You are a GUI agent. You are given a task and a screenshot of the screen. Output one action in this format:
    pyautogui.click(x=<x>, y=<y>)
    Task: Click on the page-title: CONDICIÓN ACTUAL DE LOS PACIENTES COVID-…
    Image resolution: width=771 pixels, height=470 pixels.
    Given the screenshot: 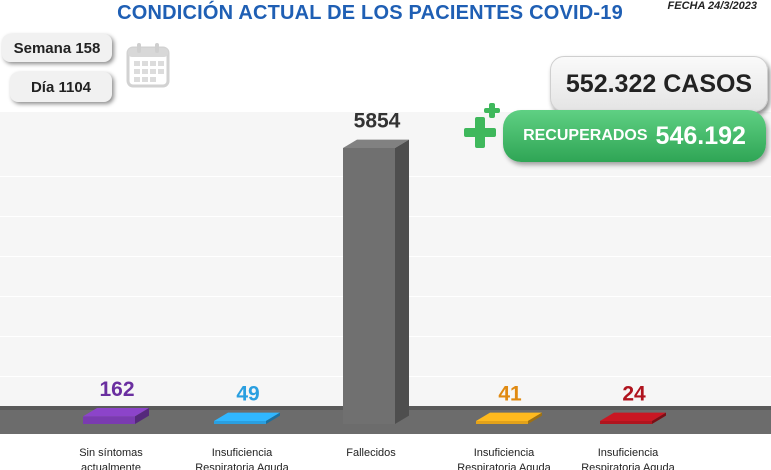 What is the action you would take?
    pyautogui.click(x=370, y=13)
    